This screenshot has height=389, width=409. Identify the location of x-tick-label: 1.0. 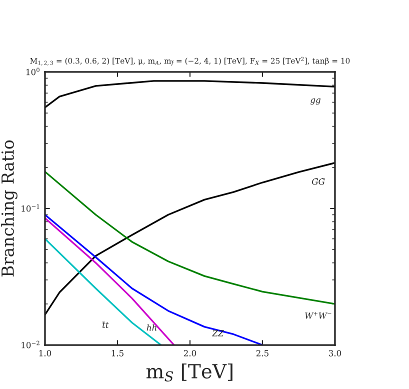
(45, 353).